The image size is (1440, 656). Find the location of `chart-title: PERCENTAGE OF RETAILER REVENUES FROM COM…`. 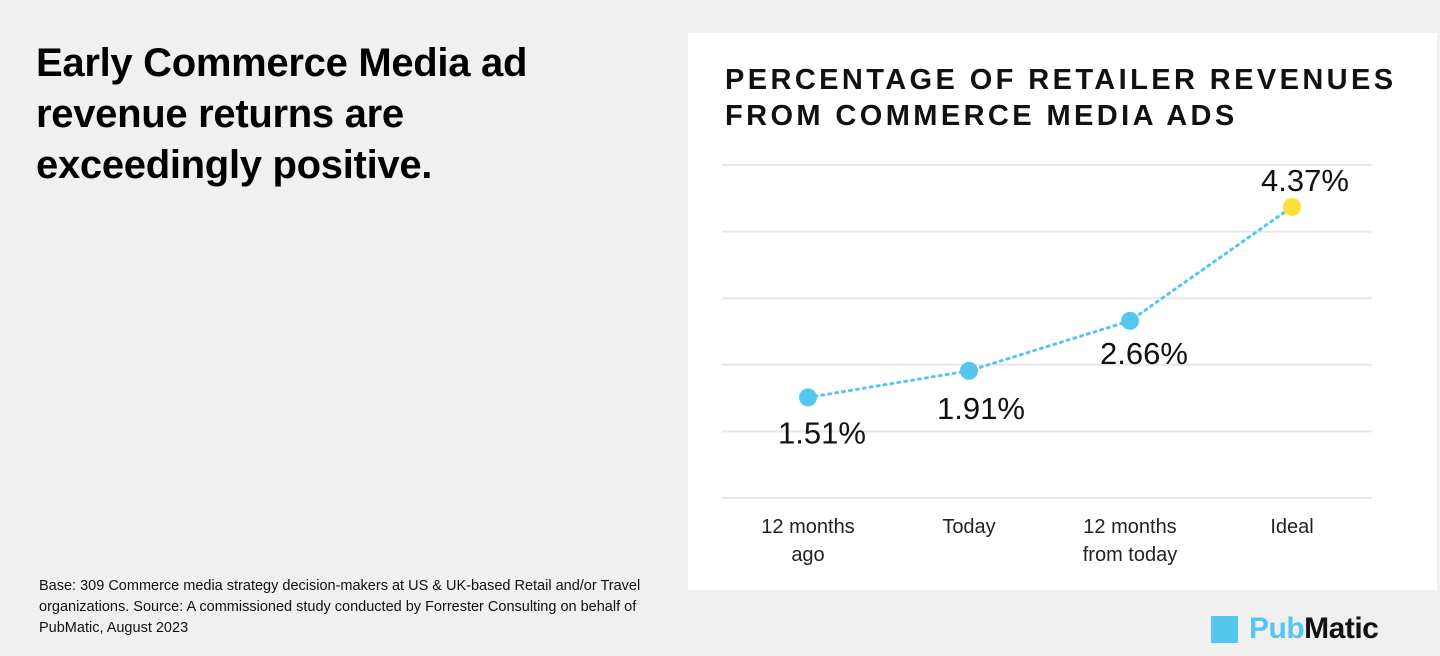

chart-title: PERCENTAGE OF RETAILER REVENUES FROM COM… is located at coordinates (1061, 98).